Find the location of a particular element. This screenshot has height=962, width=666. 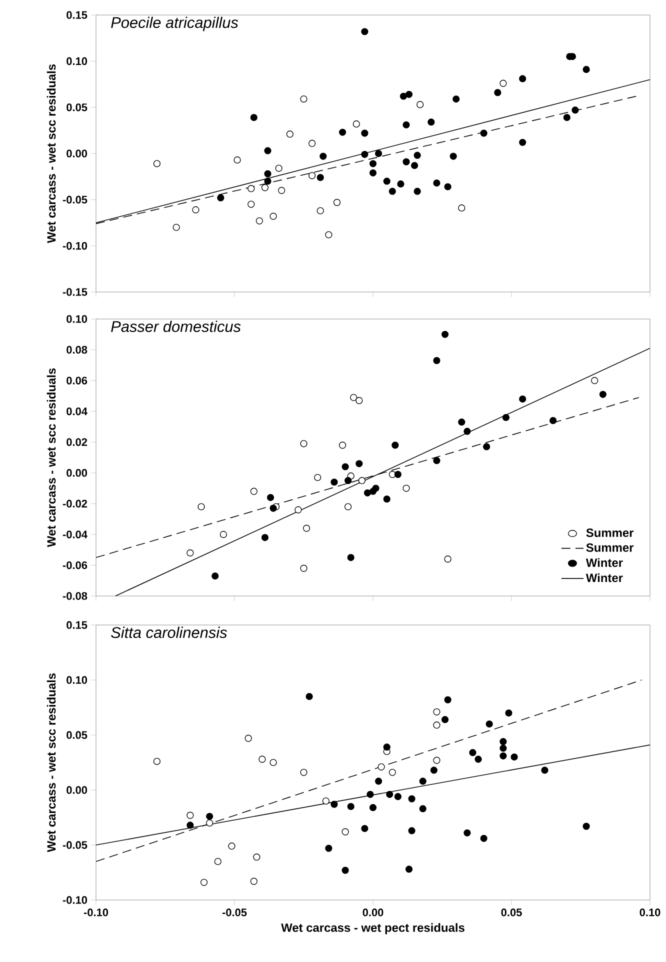

y-tick-label: 0.02 is located at coordinates (77, 442).